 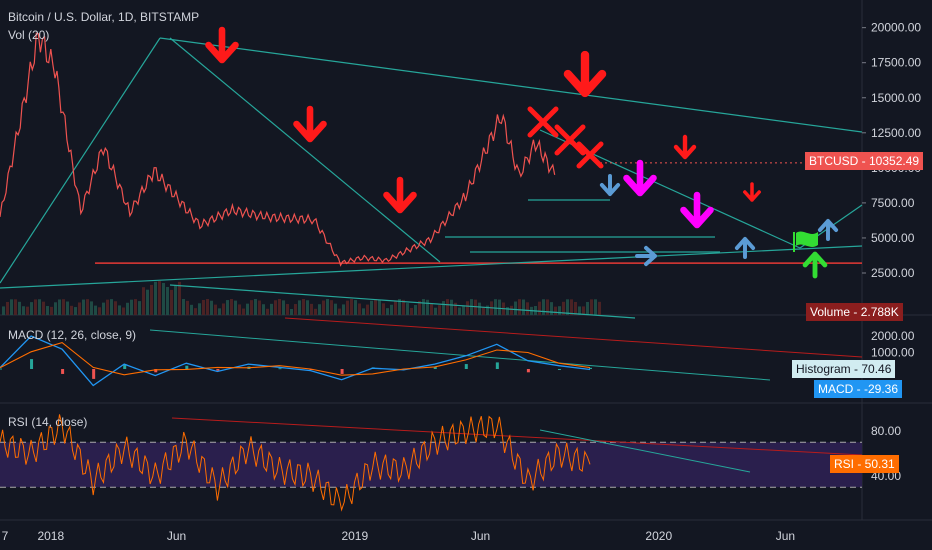 What do you see at coordinates (29, 35) in the screenshot?
I see `volume-indicator-label: Vol (20)` at bounding box center [29, 35].